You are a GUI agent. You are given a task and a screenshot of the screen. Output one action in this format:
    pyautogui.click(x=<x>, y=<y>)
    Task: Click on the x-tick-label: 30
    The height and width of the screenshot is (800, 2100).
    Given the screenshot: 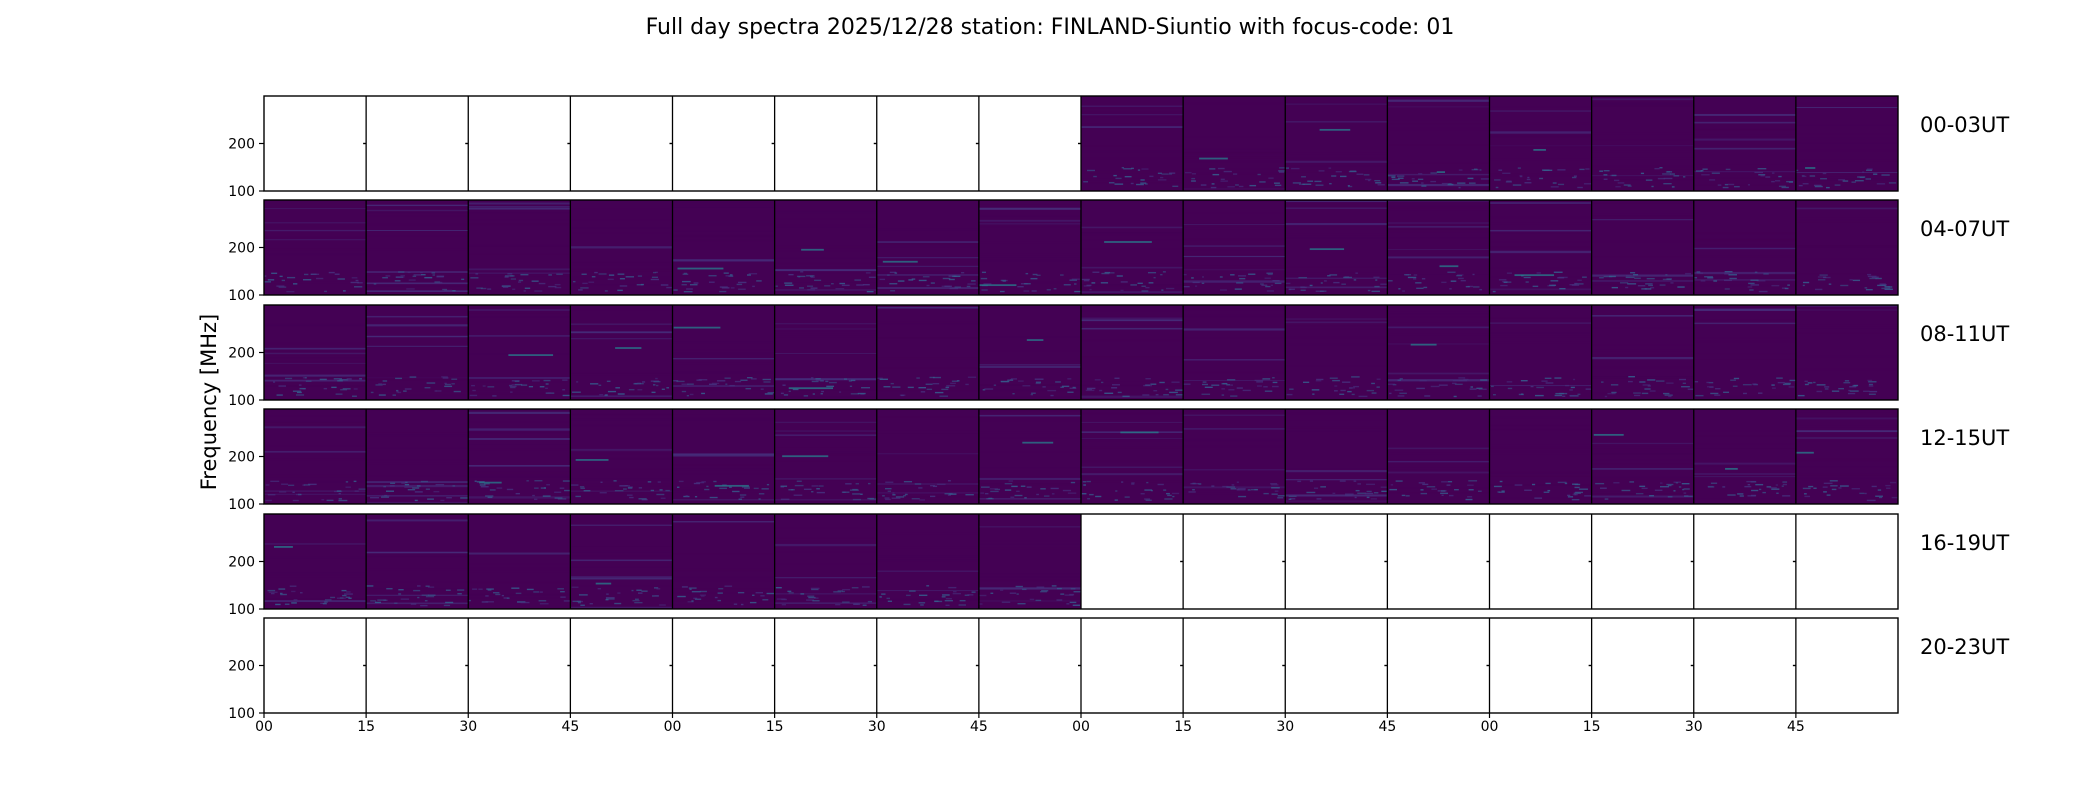 What is the action you would take?
    pyautogui.click(x=1694, y=727)
    